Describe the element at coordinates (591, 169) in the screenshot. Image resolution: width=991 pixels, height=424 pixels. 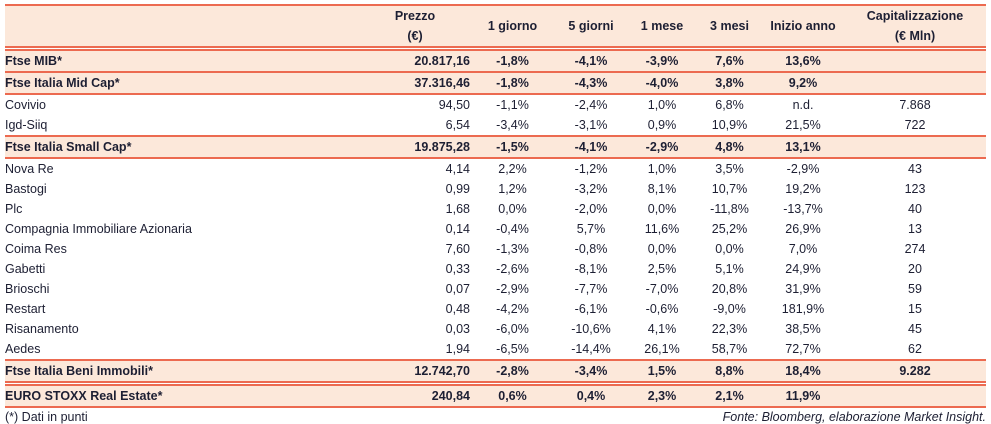
I see `cell-5-giorni: -1,2%` at that location.